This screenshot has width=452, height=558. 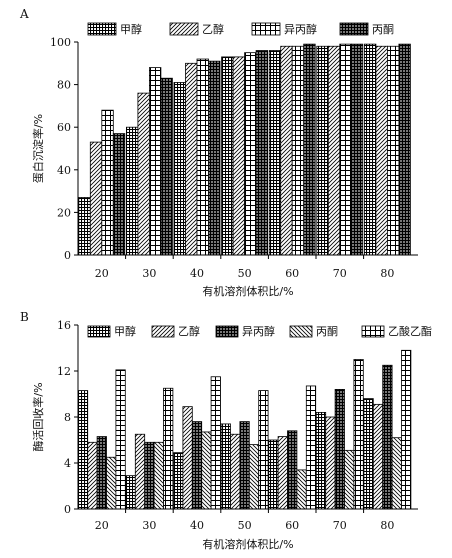 What do you see at coordinates (64, 85) in the screenshot?
I see `y-tick-label: 80` at bounding box center [64, 85].